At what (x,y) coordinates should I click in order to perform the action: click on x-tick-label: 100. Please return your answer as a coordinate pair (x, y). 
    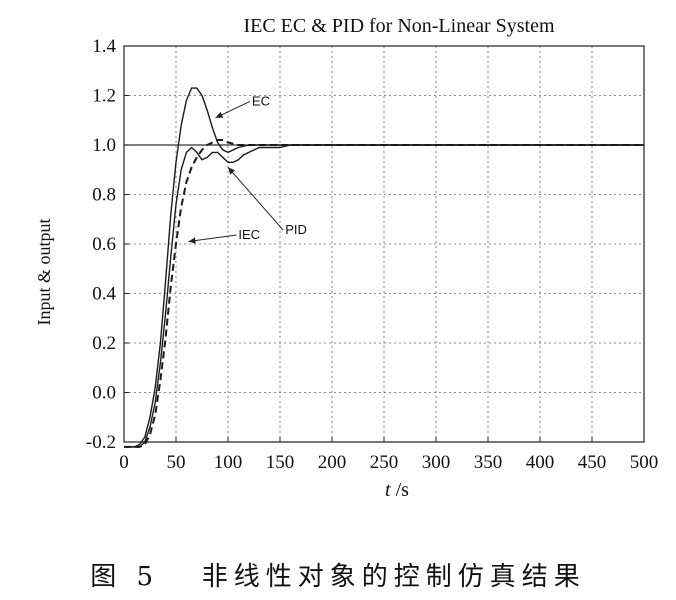
    Looking at the image, I should click on (228, 462).